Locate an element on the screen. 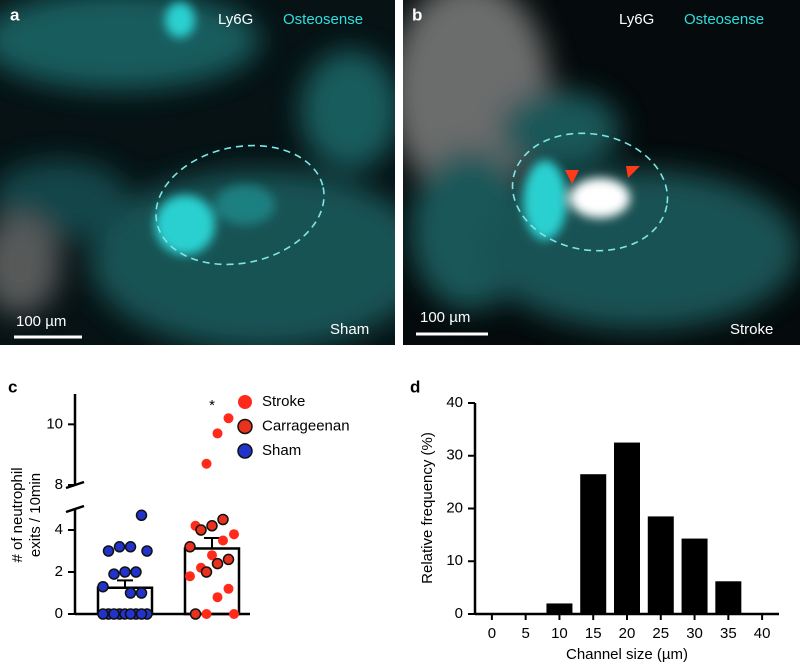 The image size is (800, 670). x-tick-label: 10 is located at coordinates (559, 633).